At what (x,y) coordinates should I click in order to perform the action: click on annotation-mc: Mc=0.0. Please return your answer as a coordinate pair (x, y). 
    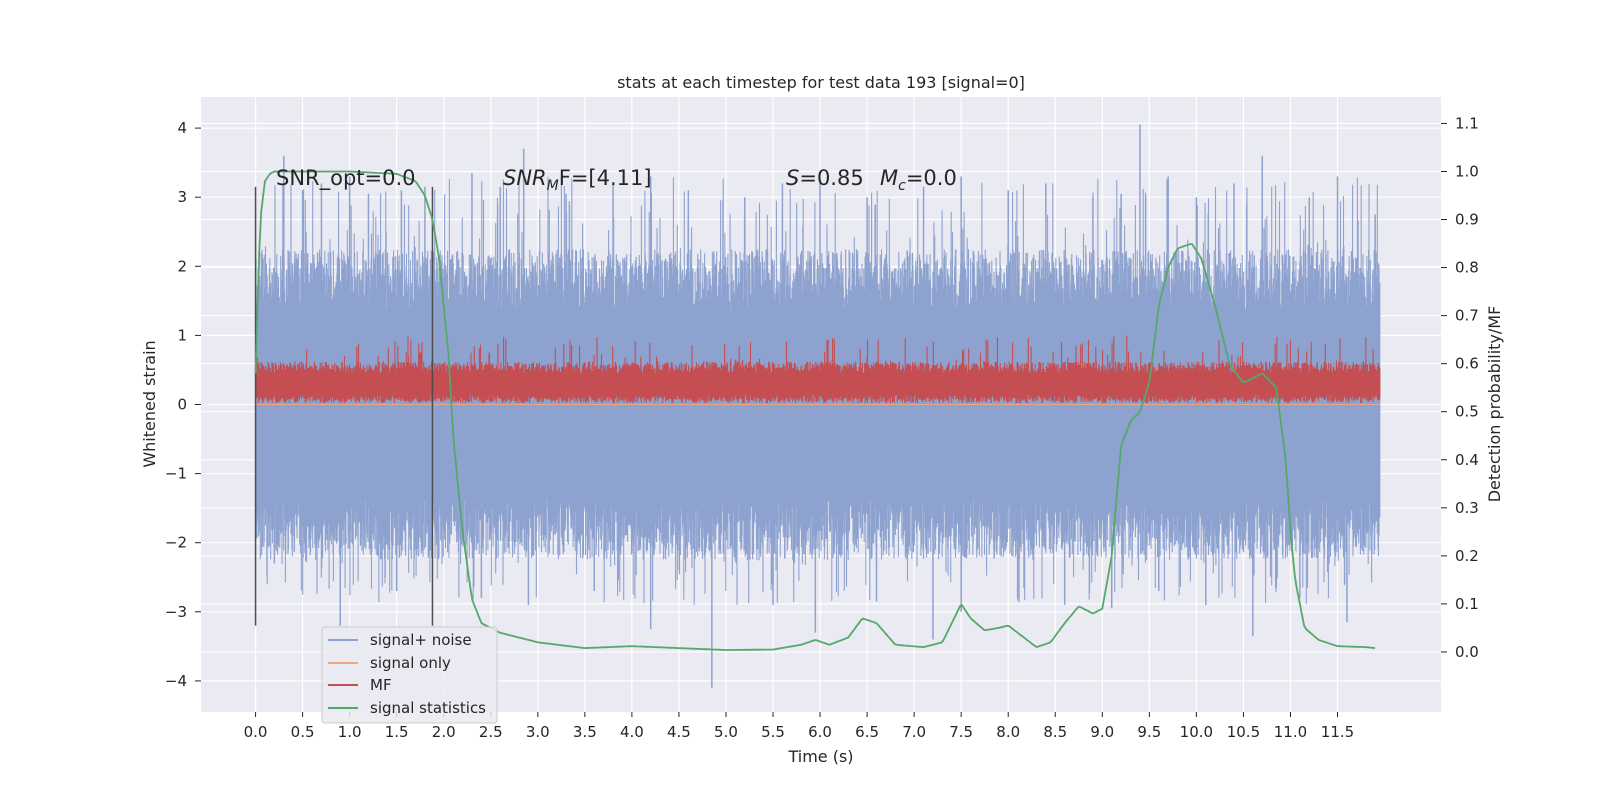
    Looking at the image, I should click on (918, 180).